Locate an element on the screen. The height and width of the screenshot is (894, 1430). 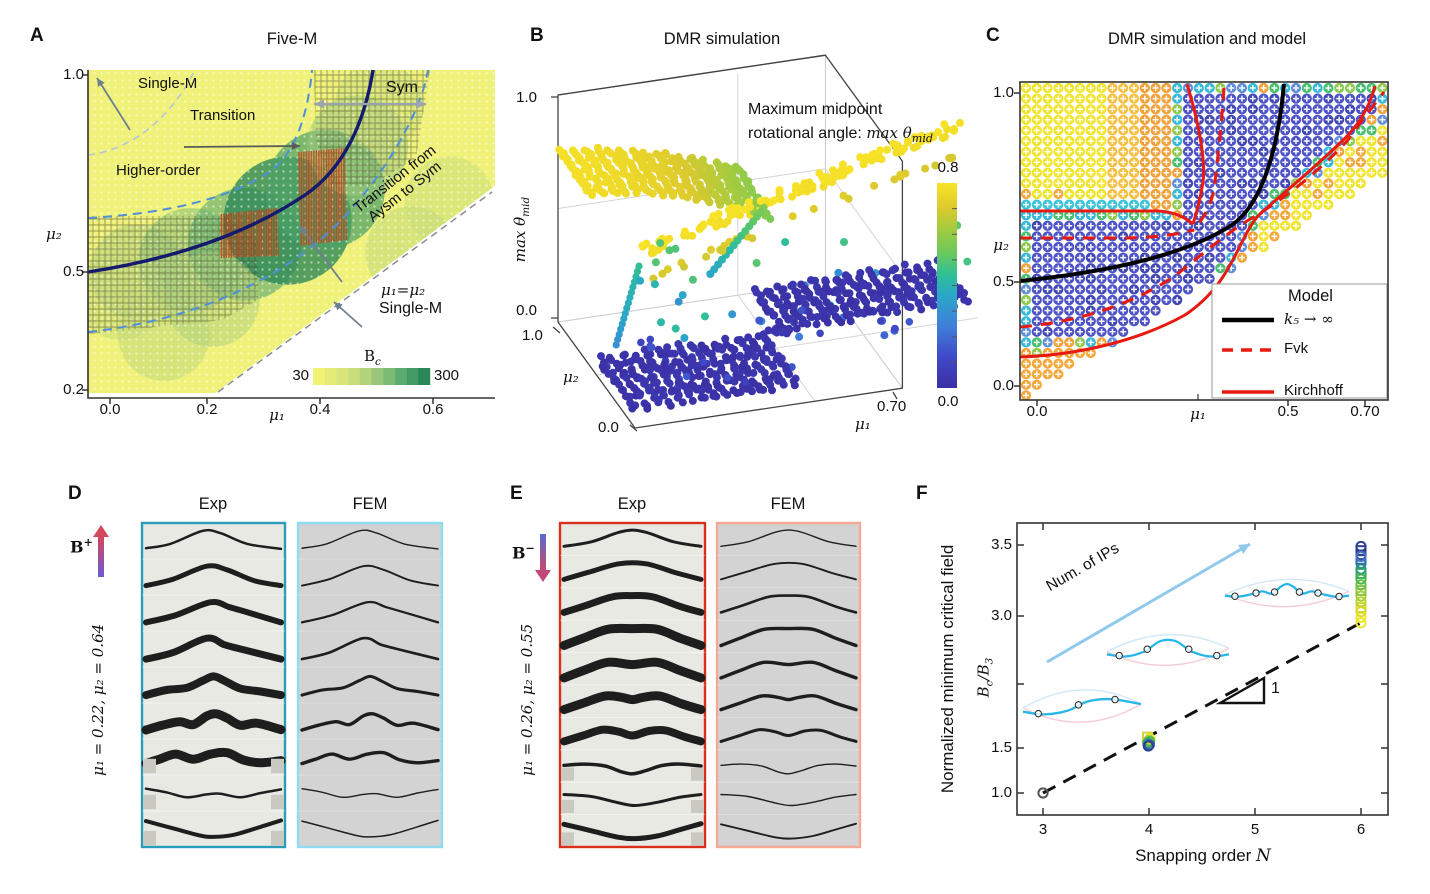
annotation-higher-order: Higher-order is located at coordinates (158, 170).